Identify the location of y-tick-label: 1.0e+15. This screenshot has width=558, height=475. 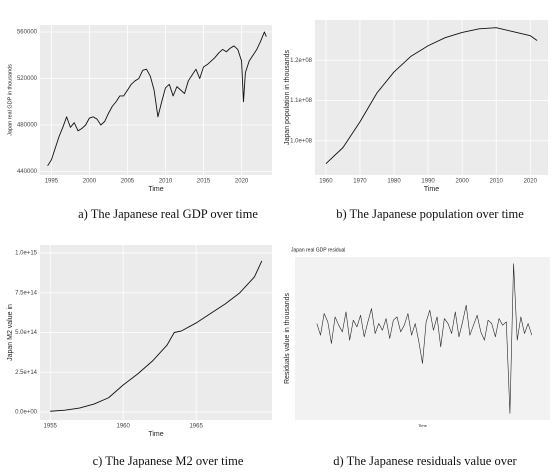
(26, 254).